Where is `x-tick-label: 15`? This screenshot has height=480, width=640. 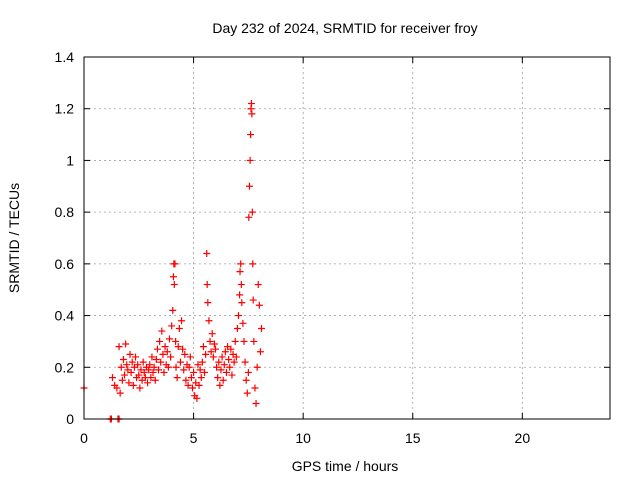
x-tick-label: 15 is located at coordinates (413, 438).